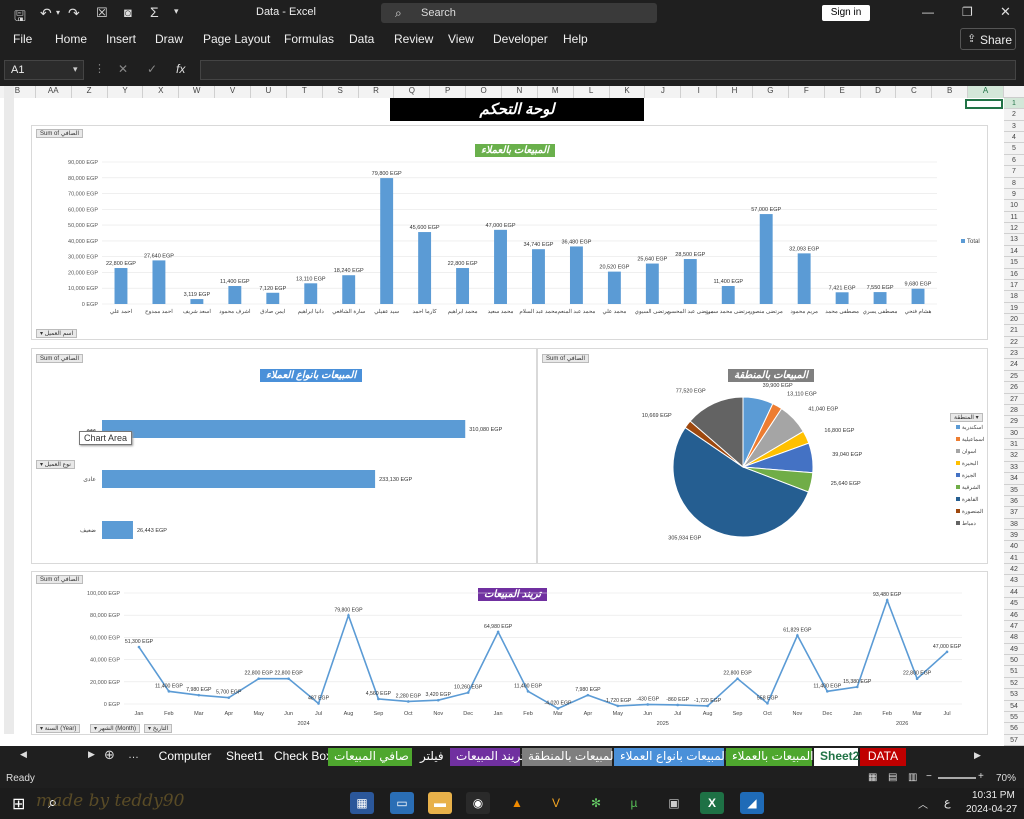  What do you see at coordinates (947, 803) in the screenshot?
I see `language-indicator: ع` at bounding box center [947, 803].